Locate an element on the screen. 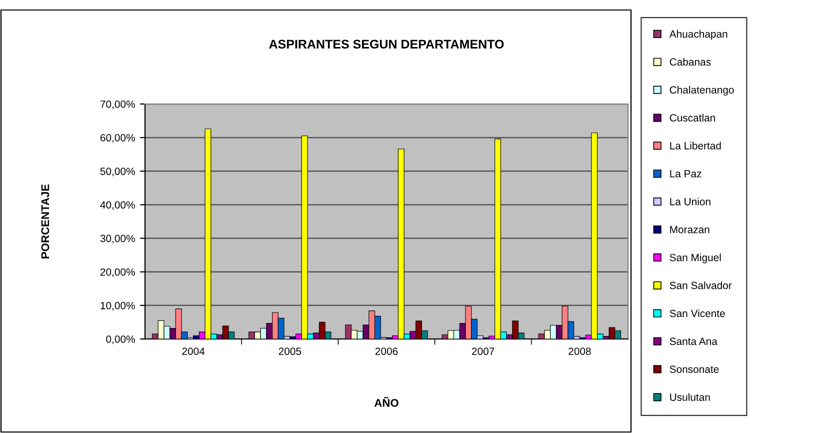 The height and width of the screenshot is (433, 833). x-tick-label: 2006 is located at coordinates (386, 351).